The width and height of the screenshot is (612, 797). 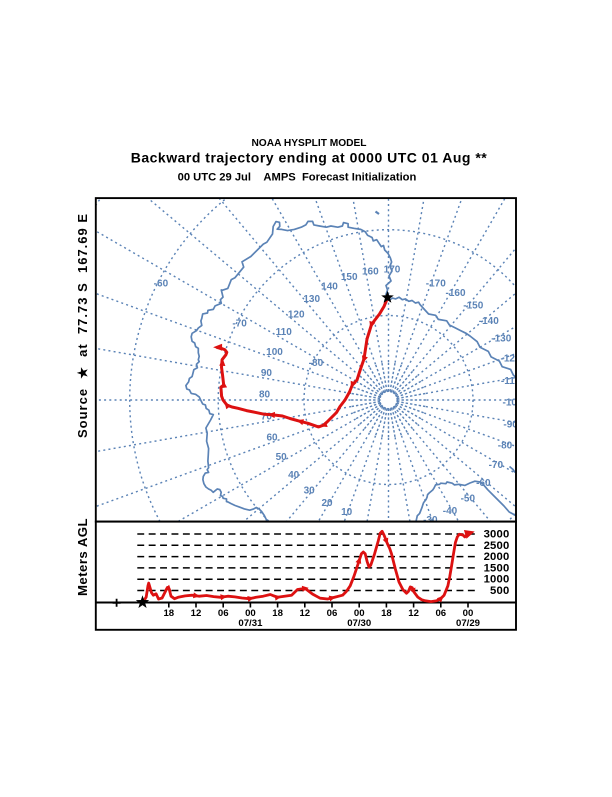 What do you see at coordinates (250, 623) in the screenshot?
I see `svg-text: 07/31` at bounding box center [250, 623].